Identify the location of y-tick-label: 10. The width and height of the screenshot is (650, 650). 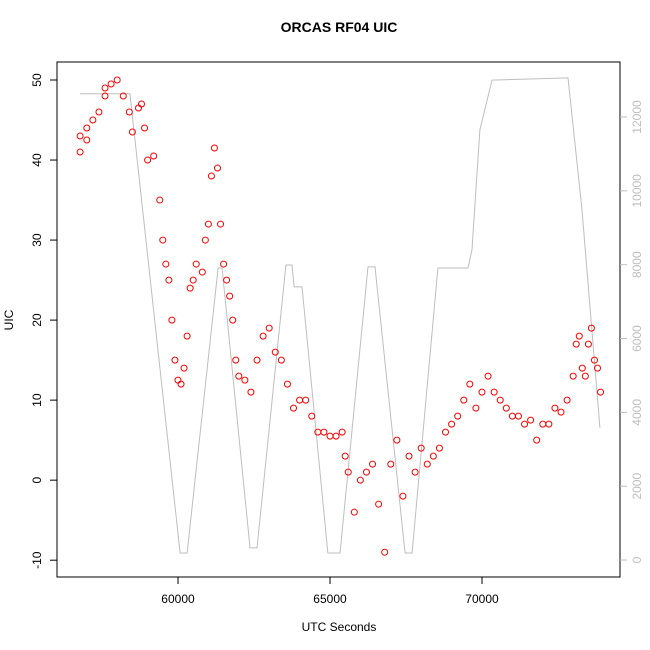
(37, 400).